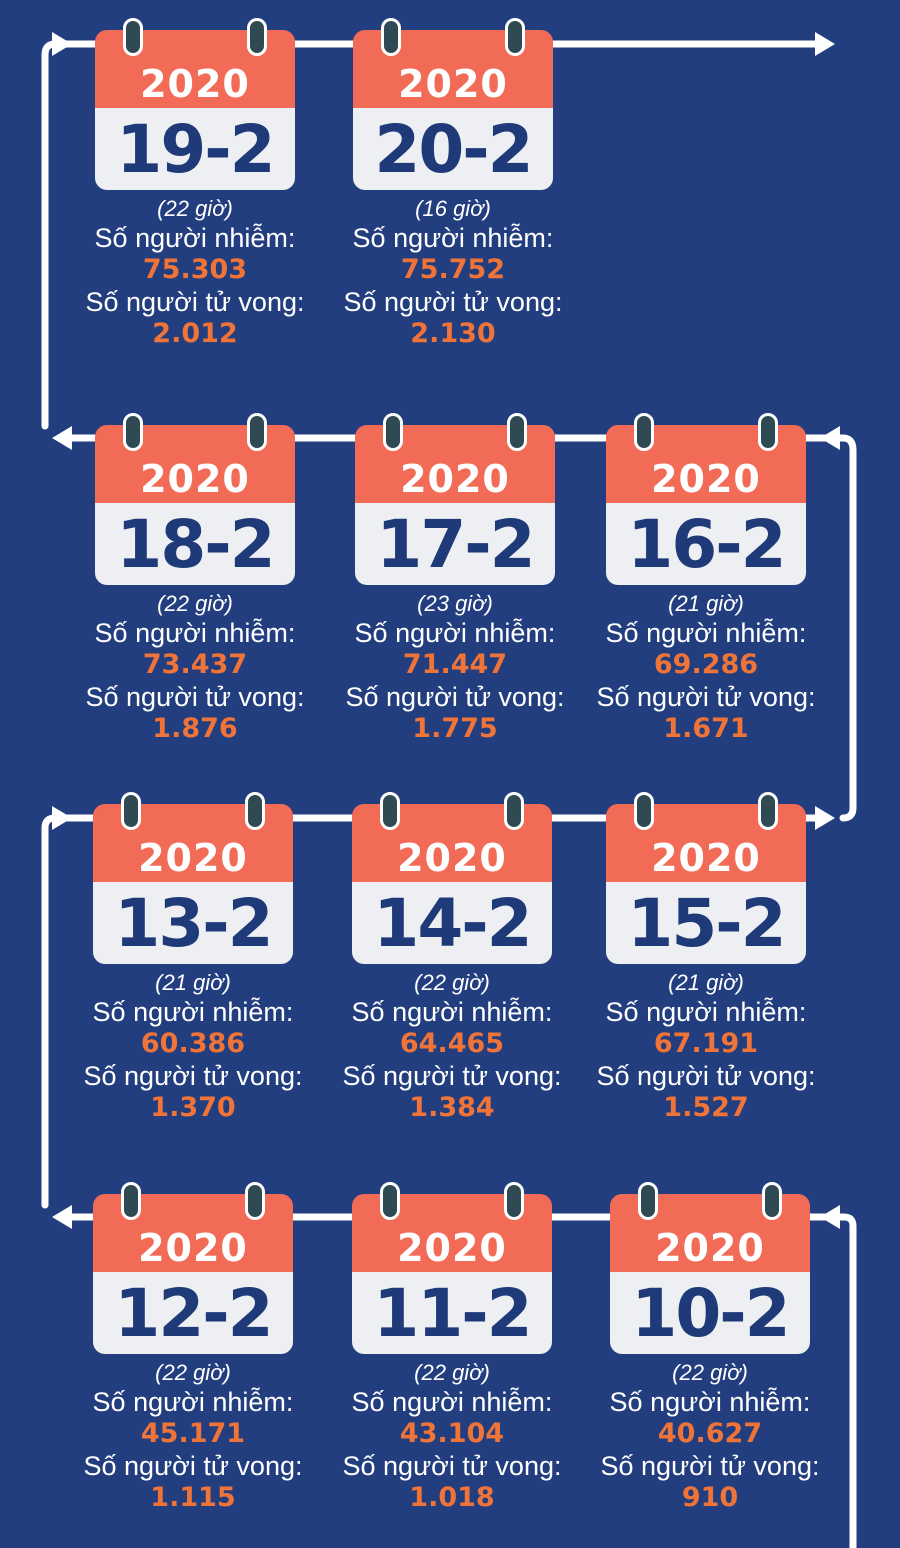 This screenshot has height=1548, width=900. What do you see at coordinates (193, 1313) in the screenshot?
I see `date-label: 12-2` at bounding box center [193, 1313].